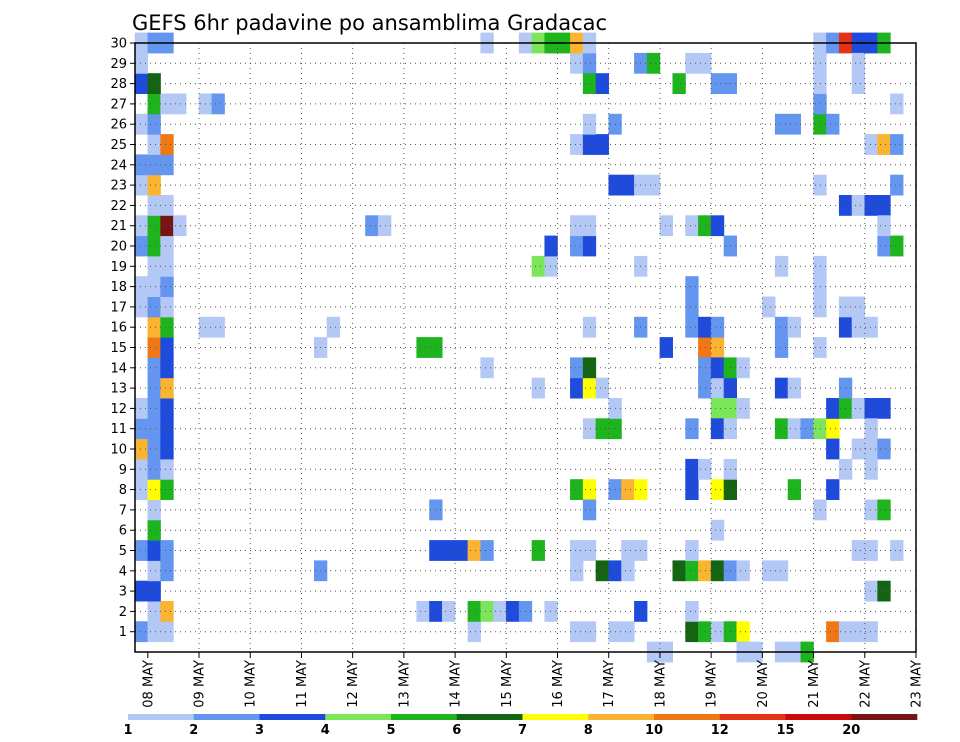 This screenshot has height=742, width=960. Describe the element at coordinates (118, 247) in the screenshot. I see `y-tick-label: 20` at that location.